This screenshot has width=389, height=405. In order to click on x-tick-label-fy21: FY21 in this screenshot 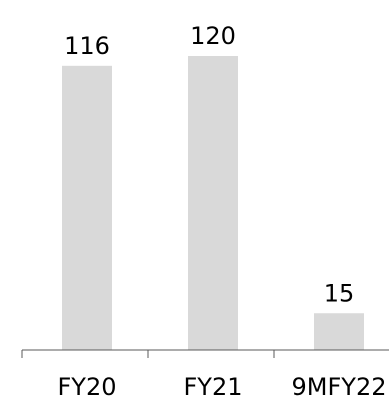, I will do `click(212, 387)`.